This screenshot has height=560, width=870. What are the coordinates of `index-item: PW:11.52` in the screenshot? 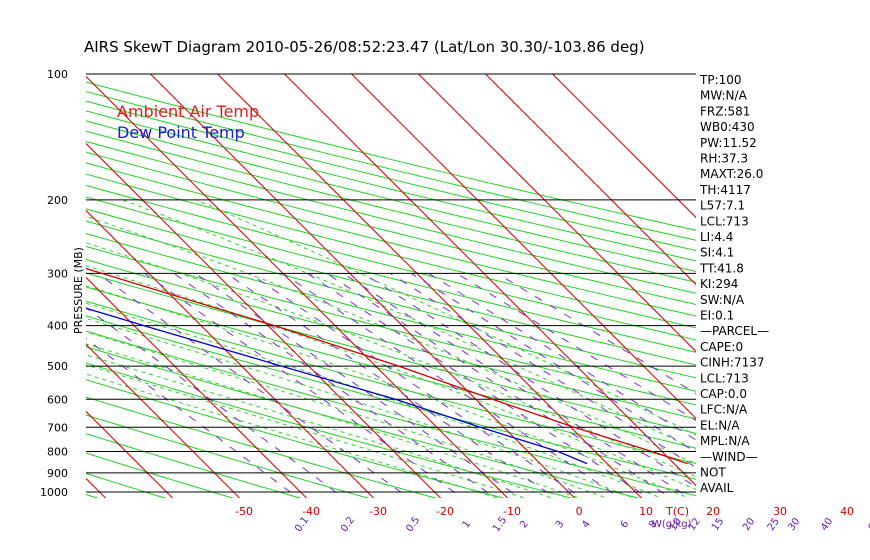 It's located at (728, 143).